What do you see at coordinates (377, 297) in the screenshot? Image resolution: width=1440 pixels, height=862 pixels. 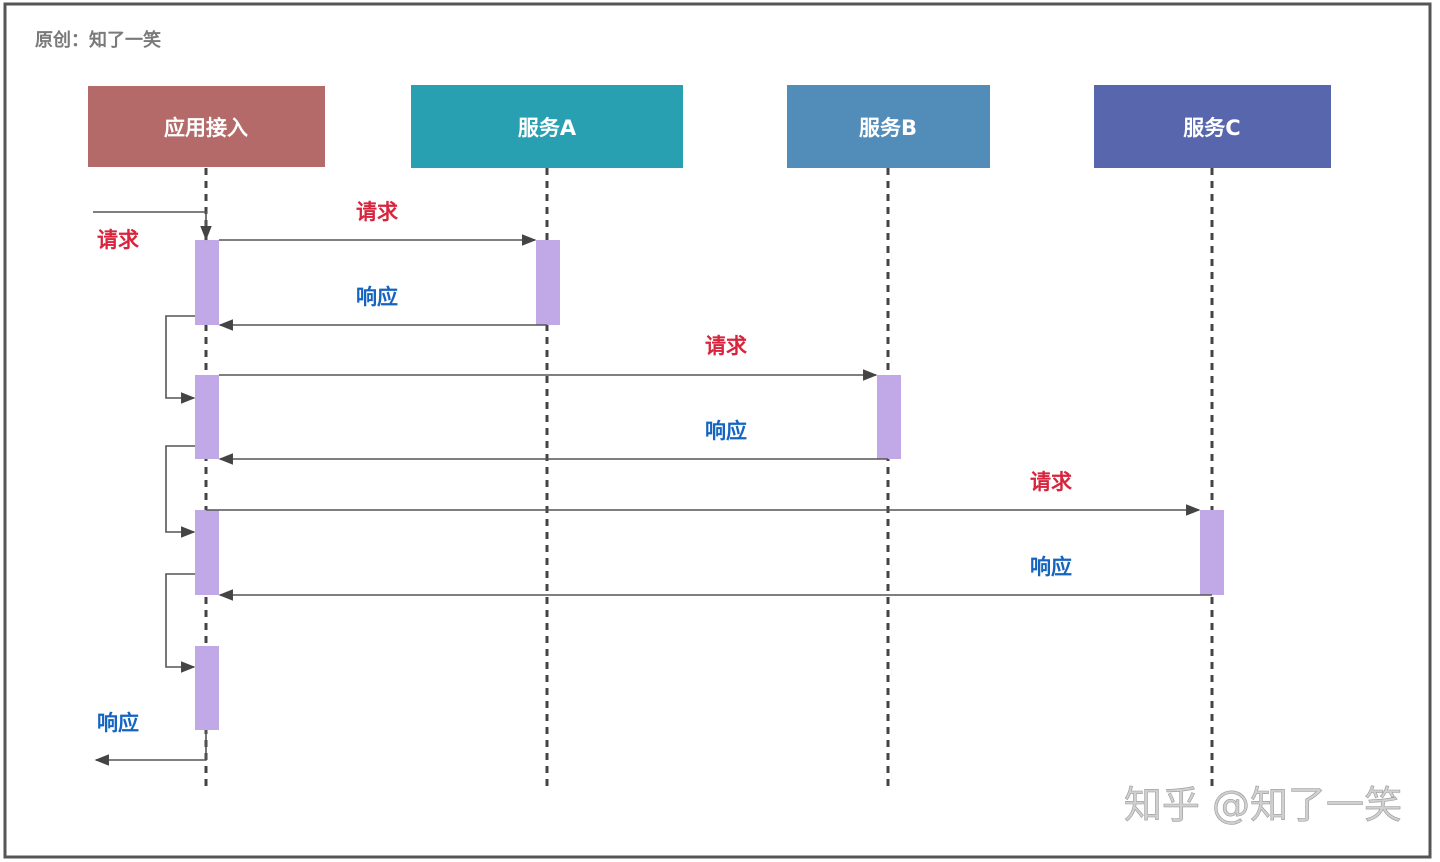 I see `label-response-a: 响应` at bounding box center [377, 297].